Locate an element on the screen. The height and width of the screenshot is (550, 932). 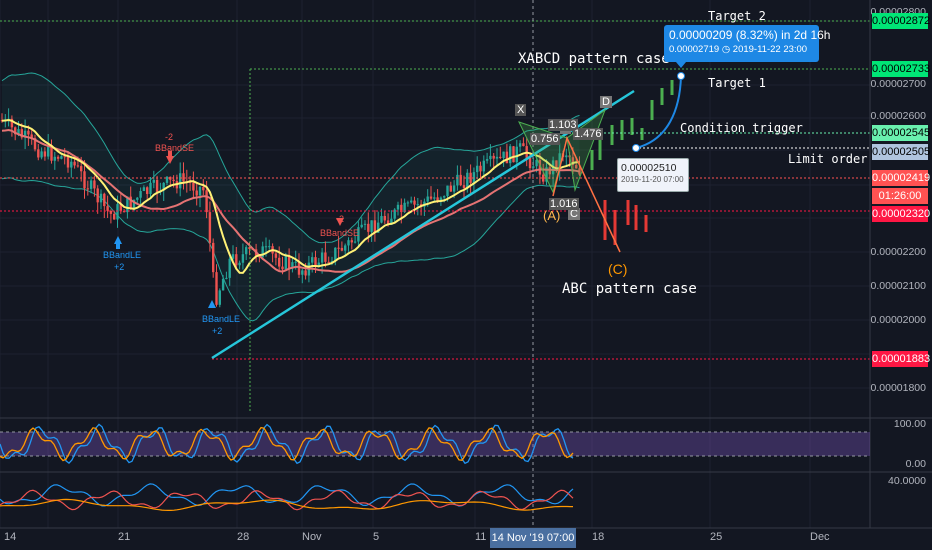
pattern-label-c-abc: (C) is located at coordinates (618, 269).